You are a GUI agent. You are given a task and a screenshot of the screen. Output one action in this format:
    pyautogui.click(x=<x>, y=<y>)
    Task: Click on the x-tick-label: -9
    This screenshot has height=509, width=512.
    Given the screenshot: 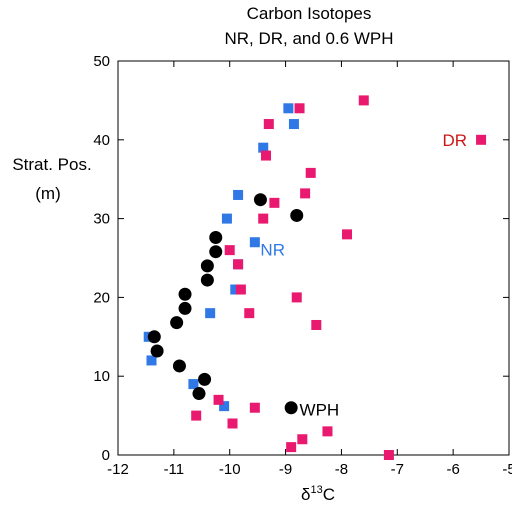 What is the action you would take?
    pyautogui.click(x=285, y=469)
    